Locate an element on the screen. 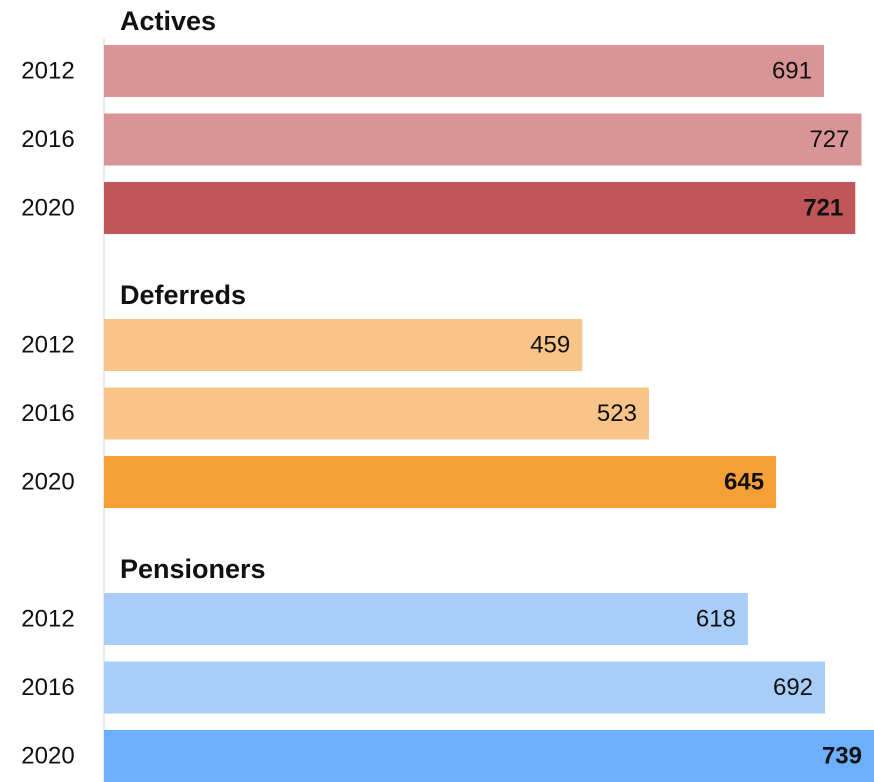 This screenshot has height=782, width=874. value-label: 739 is located at coordinates (842, 755).